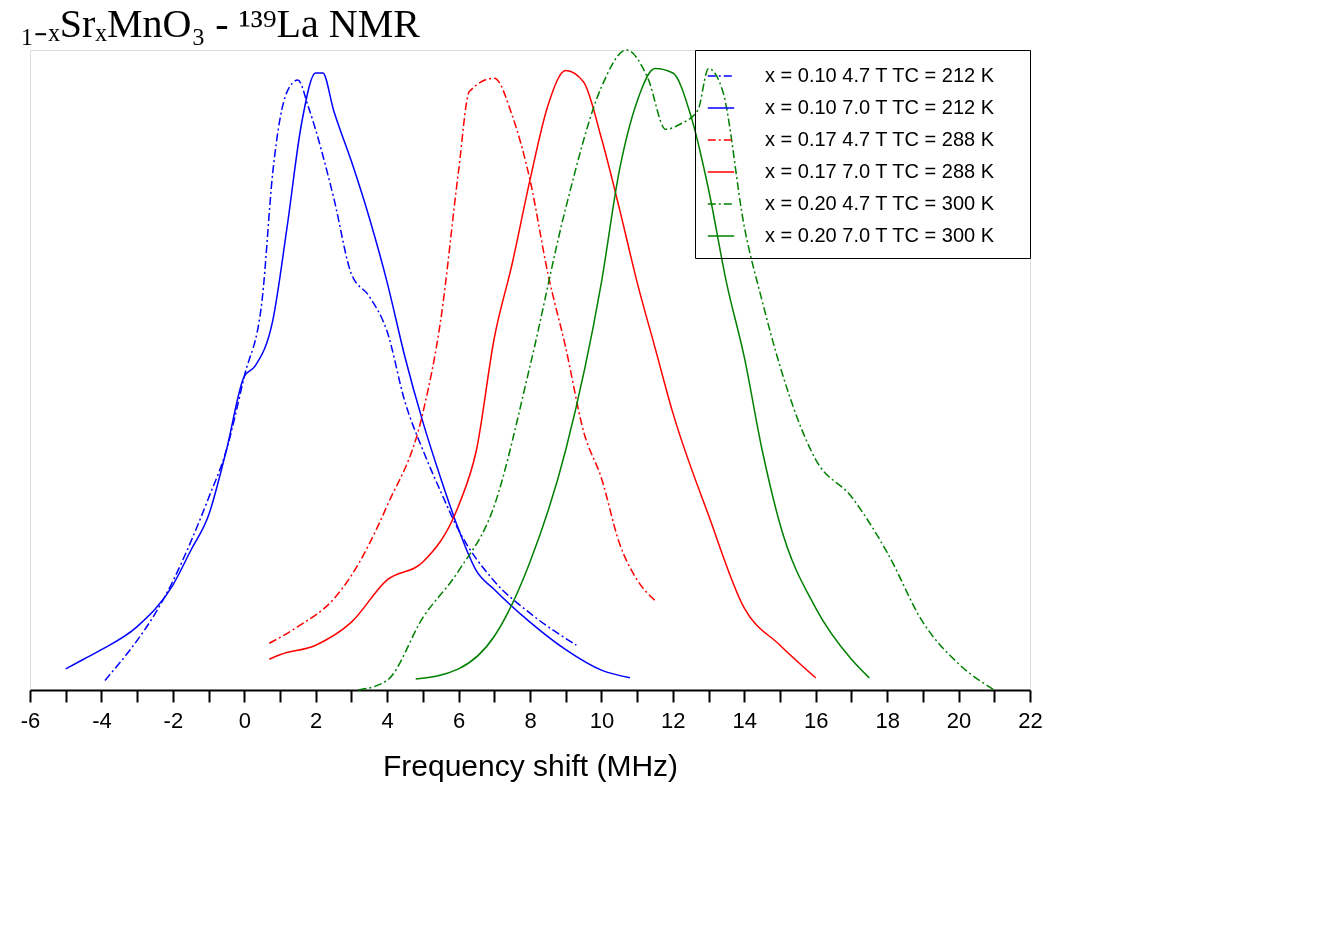  What do you see at coordinates (880, 107) in the screenshot?
I see `legend-label: x = 0.10 7.0 T TC = 212 K` at bounding box center [880, 107].